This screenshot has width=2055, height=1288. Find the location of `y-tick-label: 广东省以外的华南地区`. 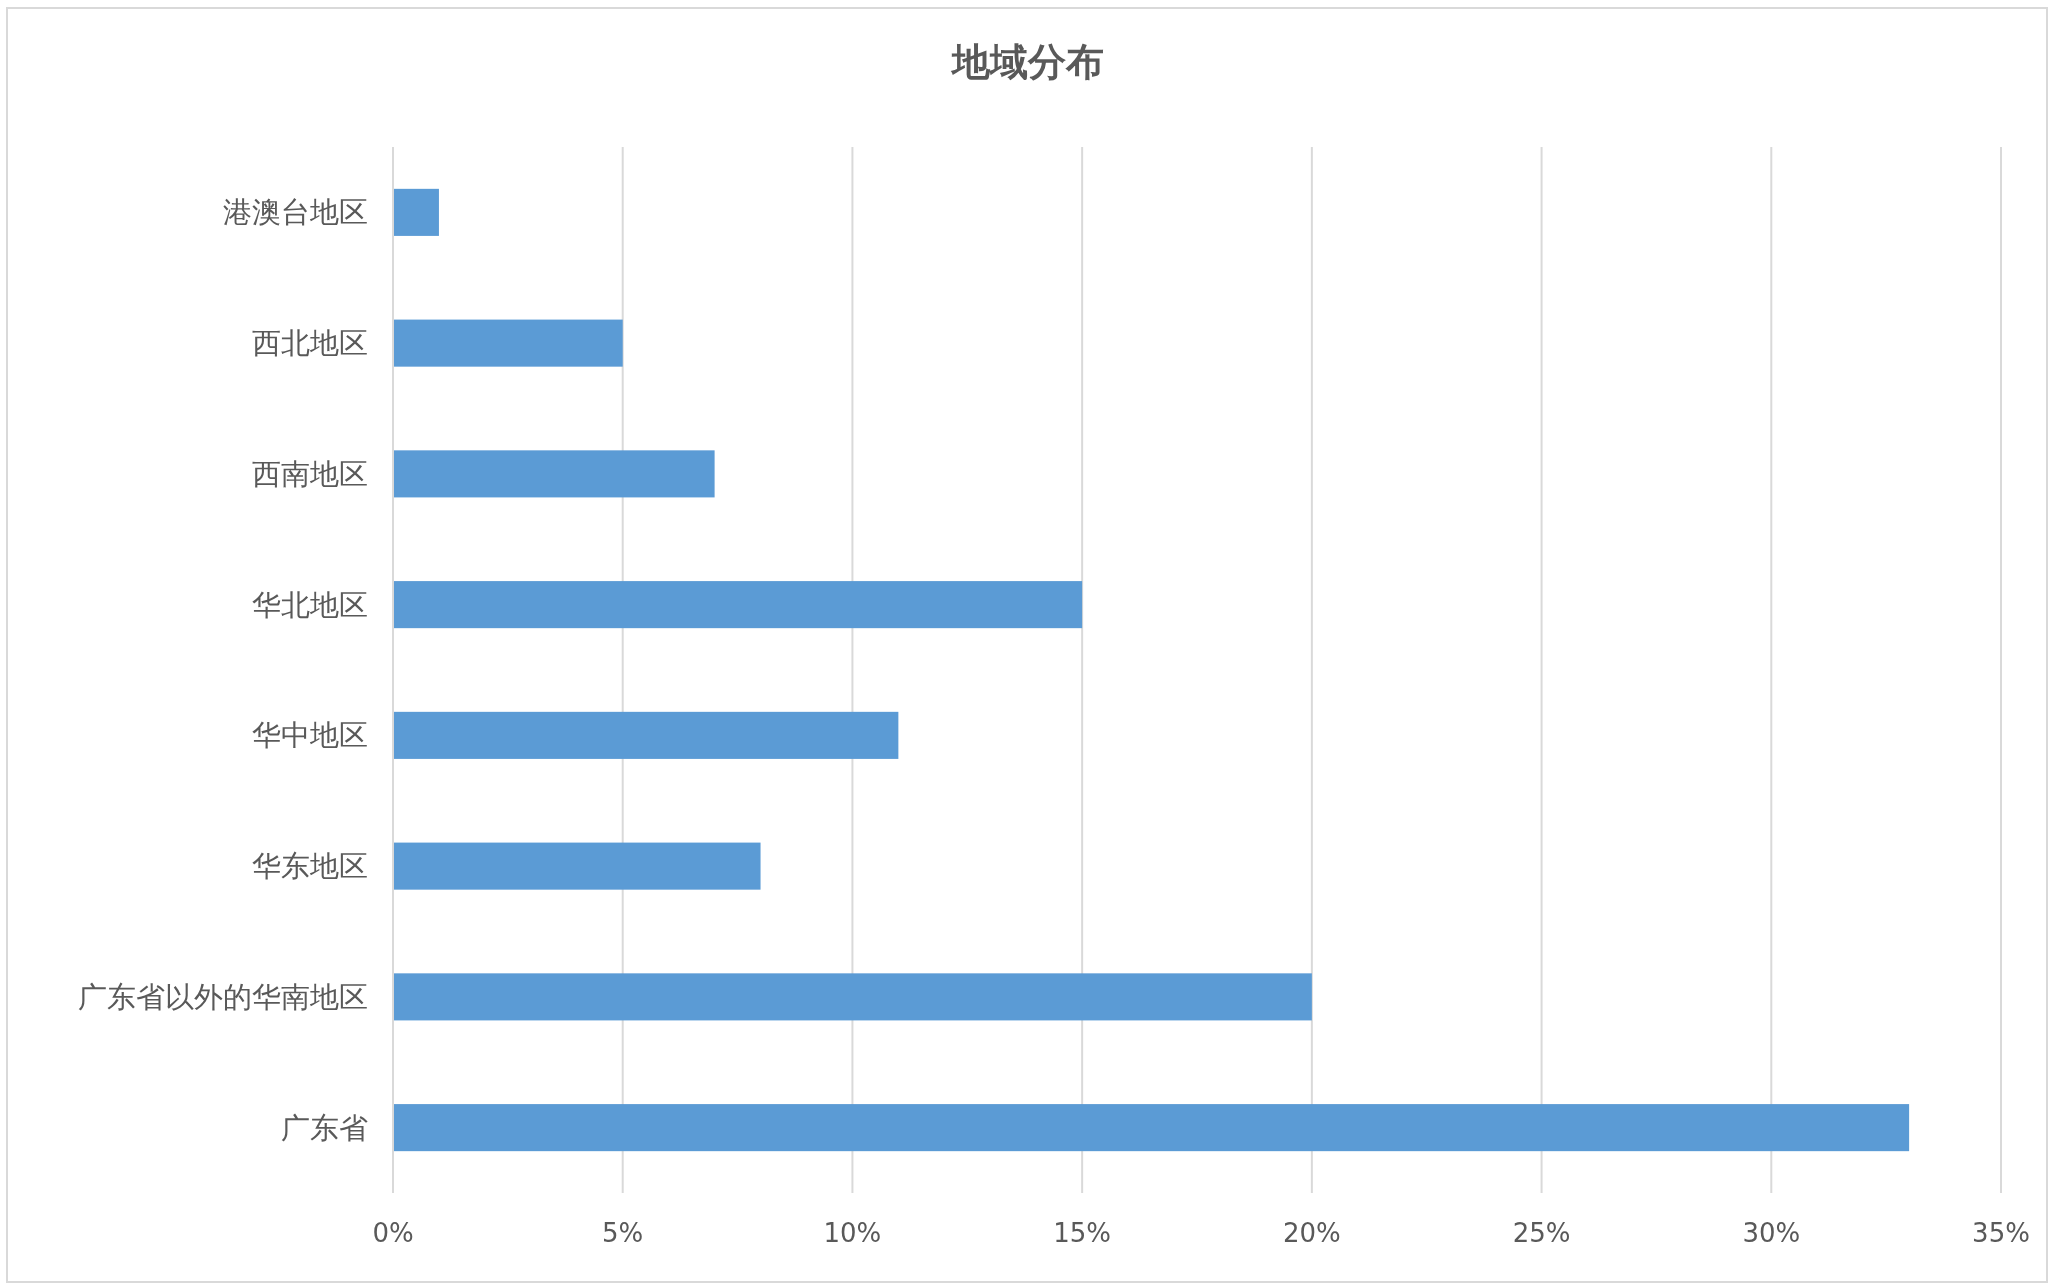

y-tick-label: 广东省以外的华南地区 is located at coordinates (223, 996).